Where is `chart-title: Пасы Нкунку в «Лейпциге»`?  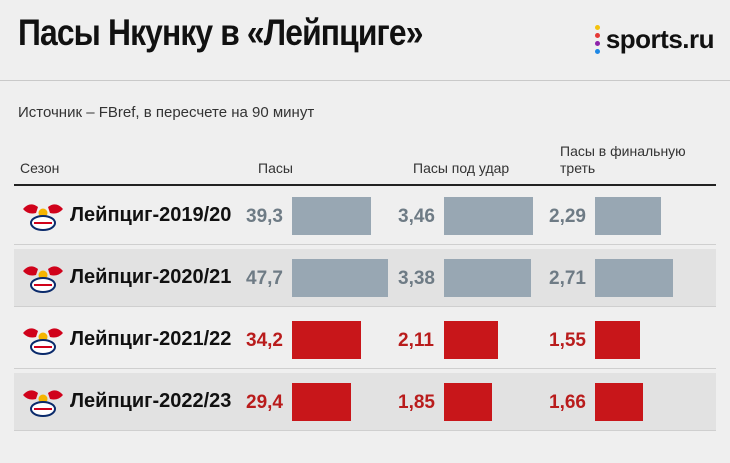 chart-title: Пасы Нкунку в «Лейпциге» is located at coordinates (220, 32).